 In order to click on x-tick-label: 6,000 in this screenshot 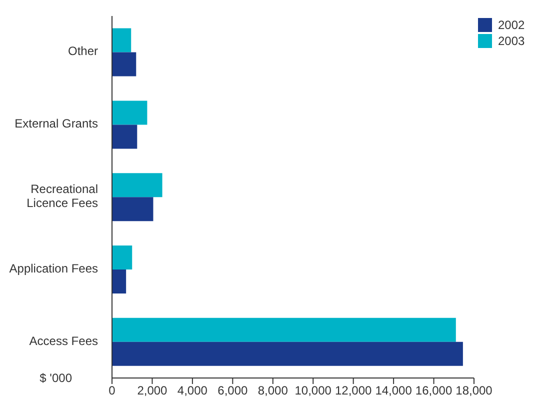, I will do `click(233, 391)`.